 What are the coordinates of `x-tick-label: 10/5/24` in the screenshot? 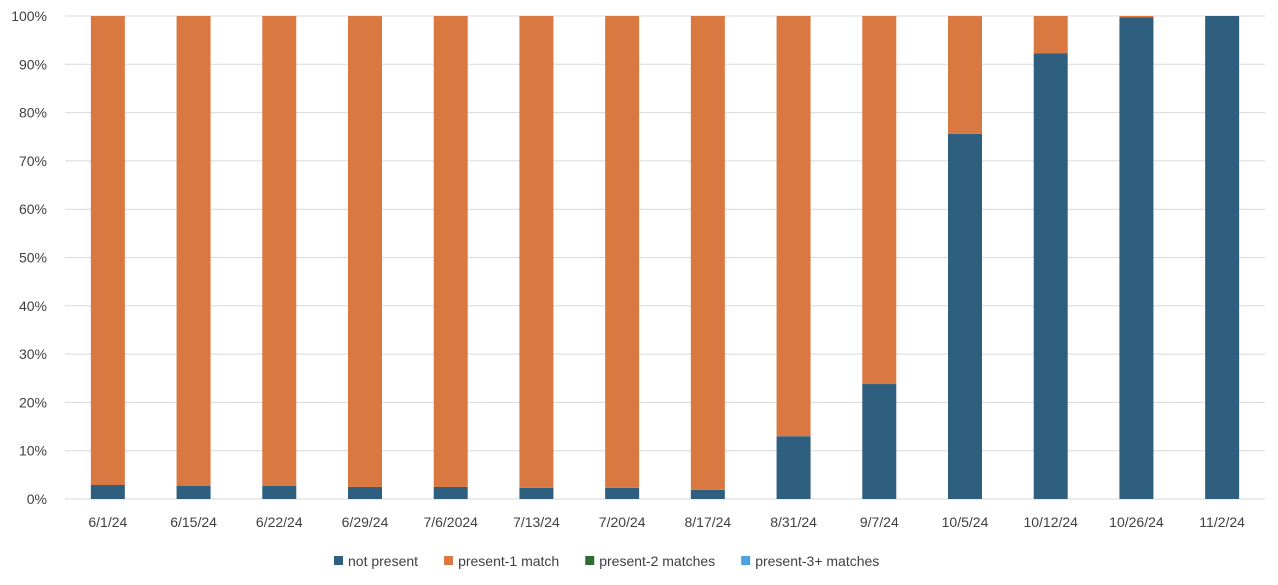 It's located at (965, 522).